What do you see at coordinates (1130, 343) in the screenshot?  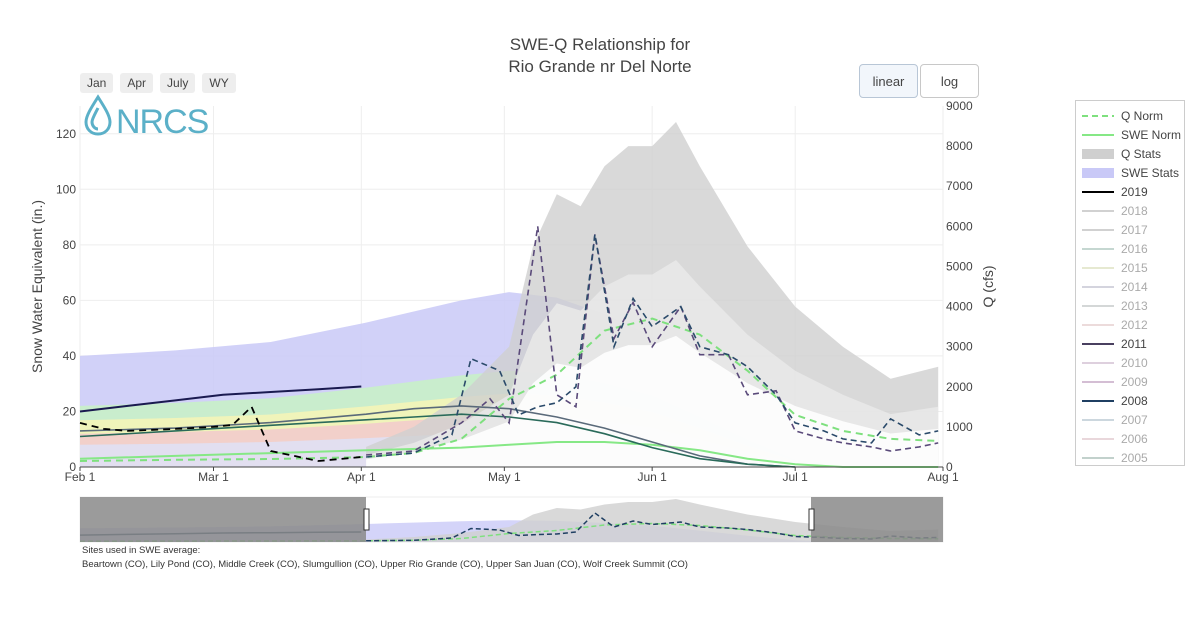 I see `legend-item-2011: 2011` at bounding box center [1130, 343].